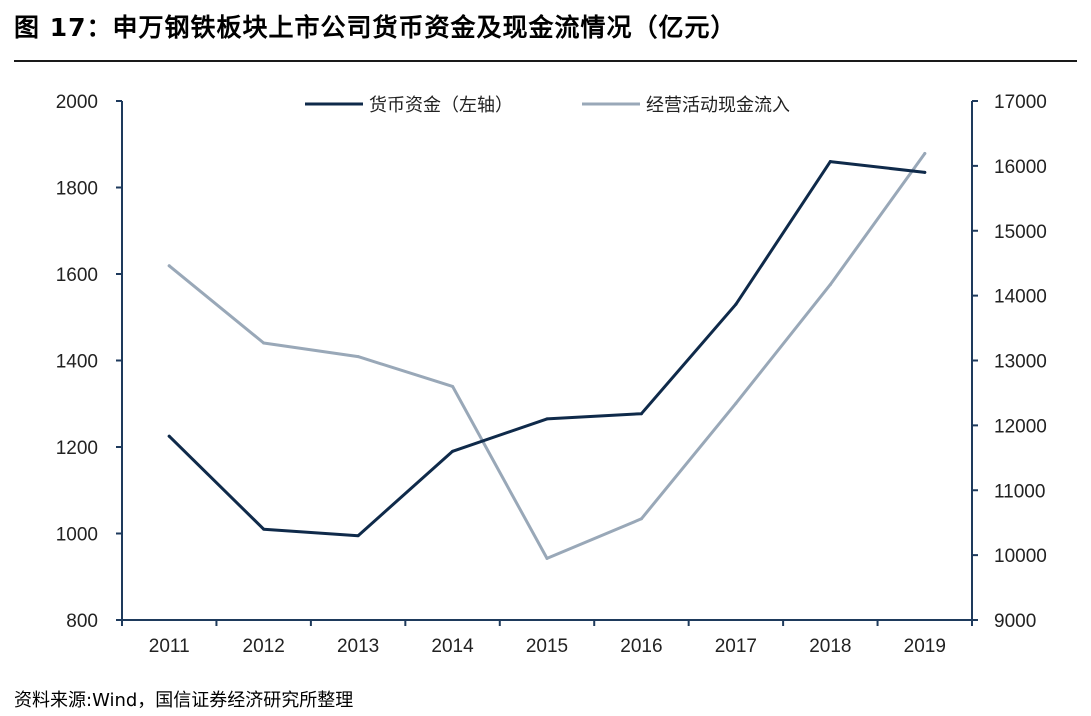 The width and height of the screenshot is (1091, 716). Describe the element at coordinates (718, 105) in the screenshot. I see `legend-label: 经营活动现金流入` at that location.